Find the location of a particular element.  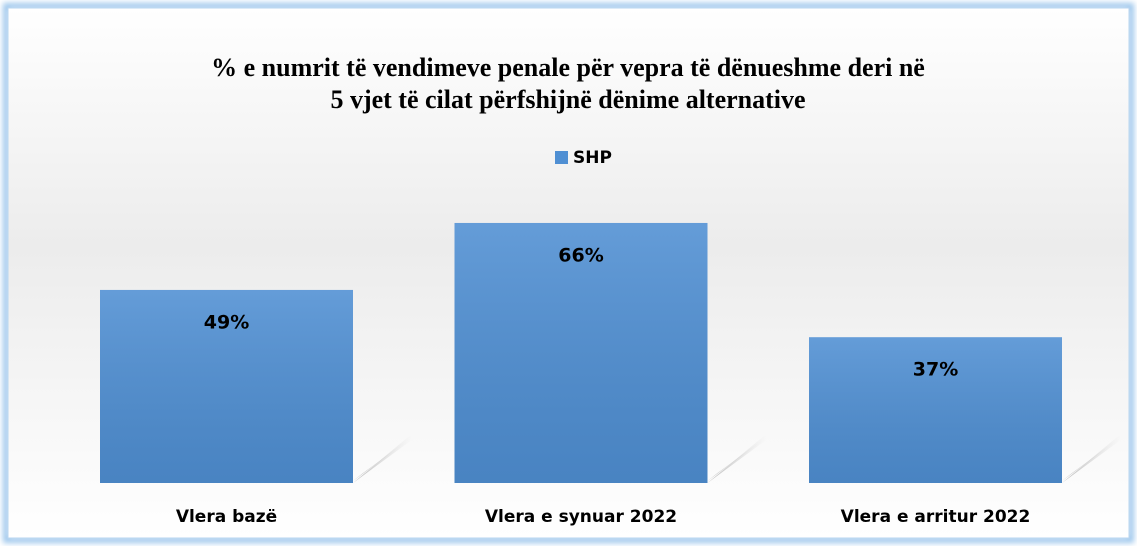

legend: SHP is located at coordinates (583, 158).